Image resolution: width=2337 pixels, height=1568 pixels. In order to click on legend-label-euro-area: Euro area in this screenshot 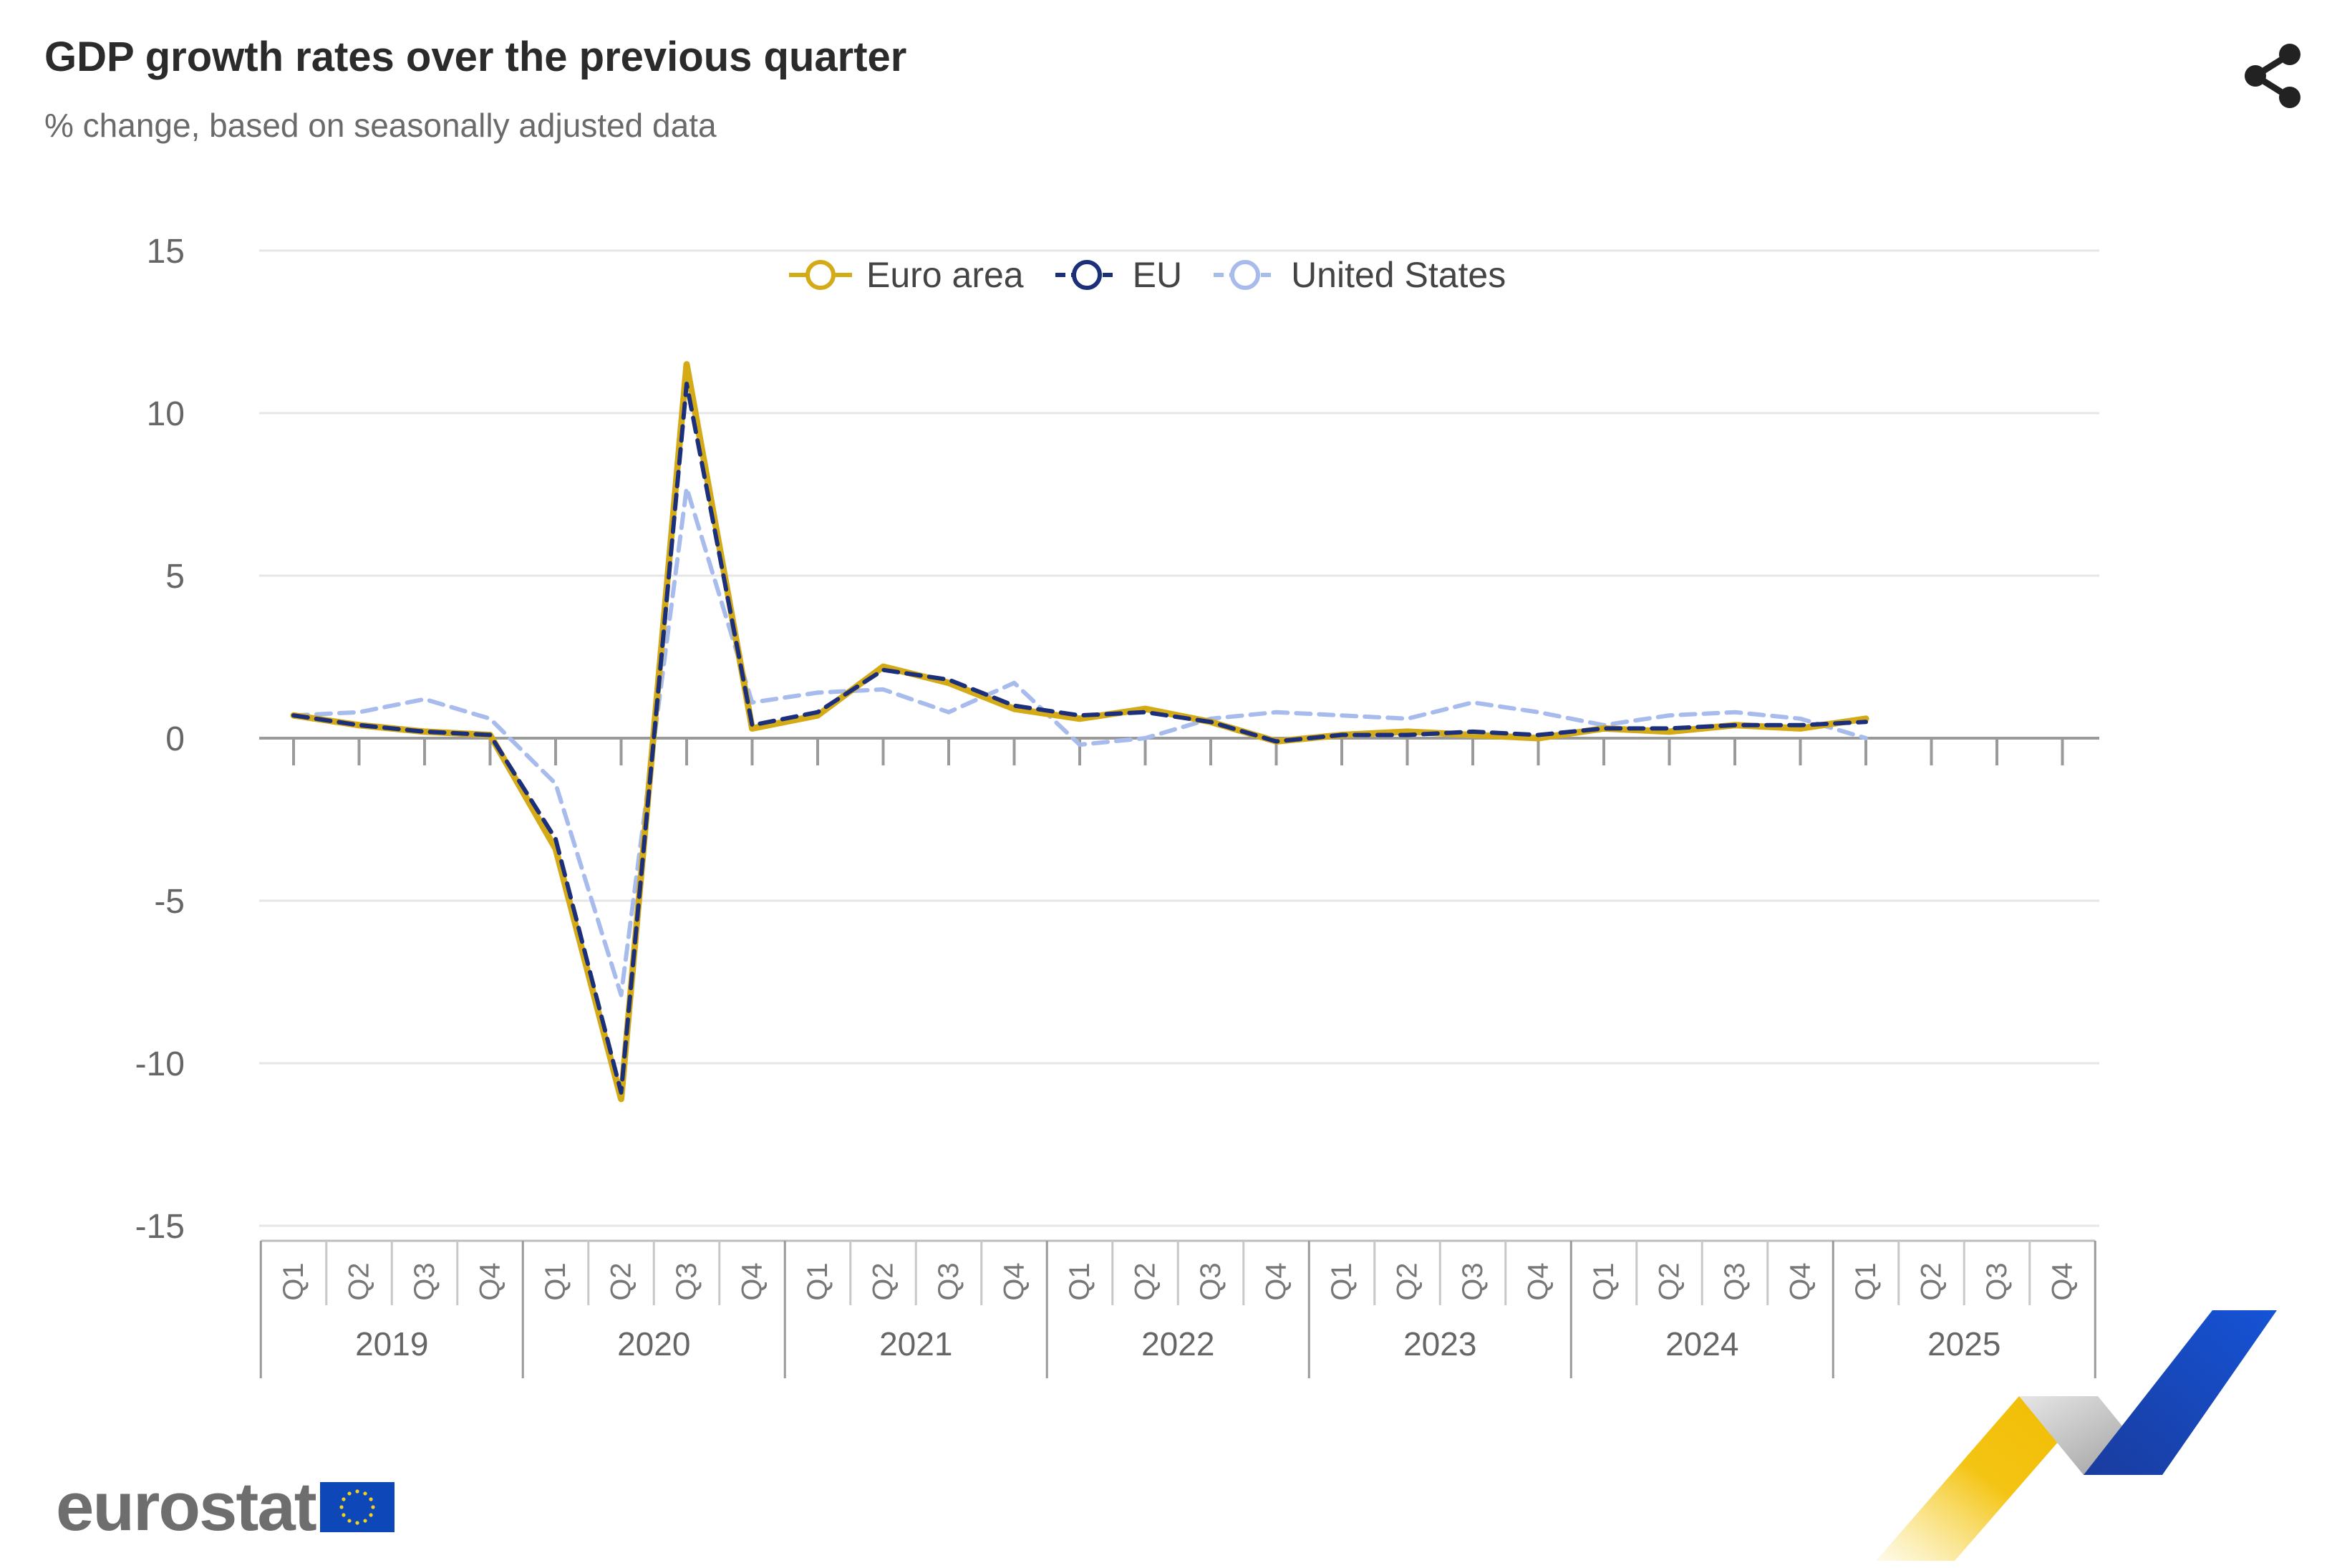, I will do `click(945, 275)`.